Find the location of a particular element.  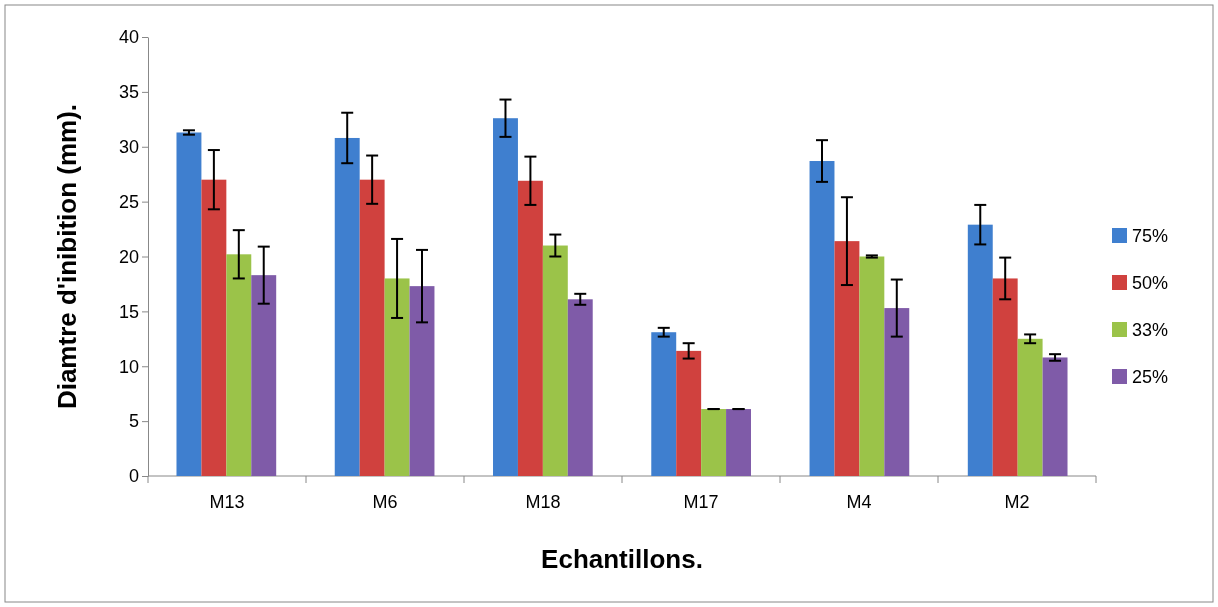

y-tick-label: 20 is located at coordinates (128, 256).